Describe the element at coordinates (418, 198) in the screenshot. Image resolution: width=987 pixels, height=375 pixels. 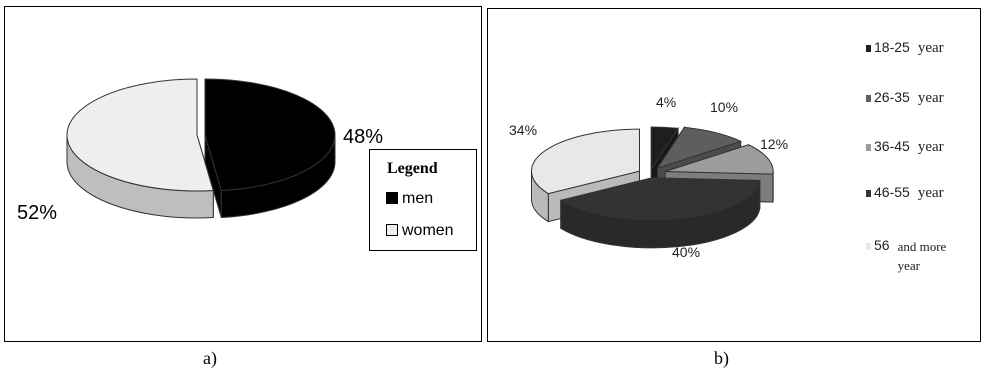
I see `chart-a-legend-label-men: men` at that location.